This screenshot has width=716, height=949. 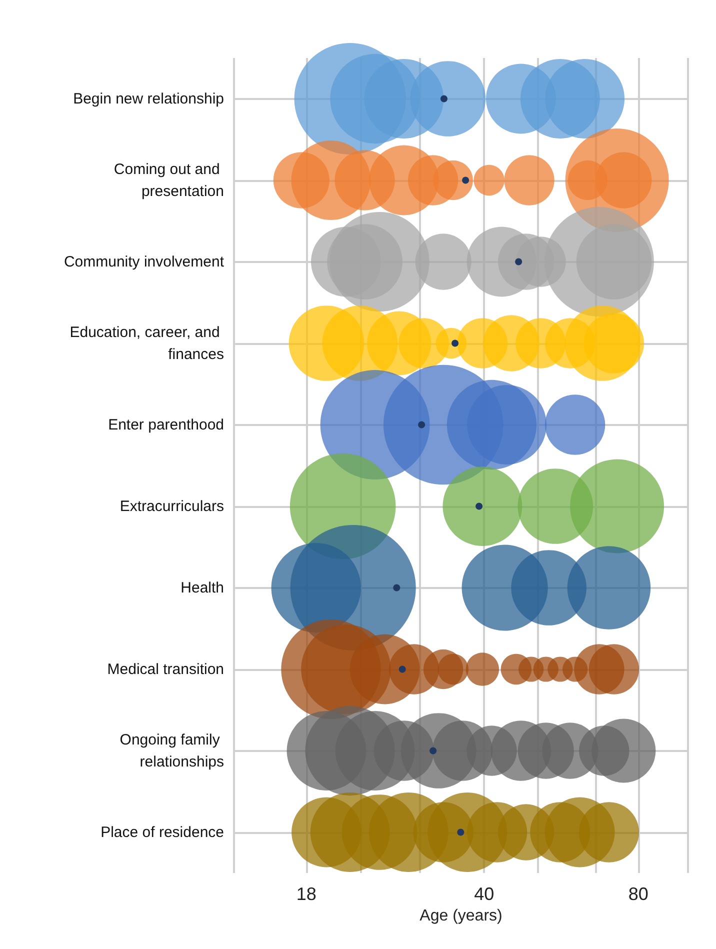 What do you see at coordinates (162, 832) in the screenshot?
I see `y-tick-label: Place of residence` at bounding box center [162, 832].